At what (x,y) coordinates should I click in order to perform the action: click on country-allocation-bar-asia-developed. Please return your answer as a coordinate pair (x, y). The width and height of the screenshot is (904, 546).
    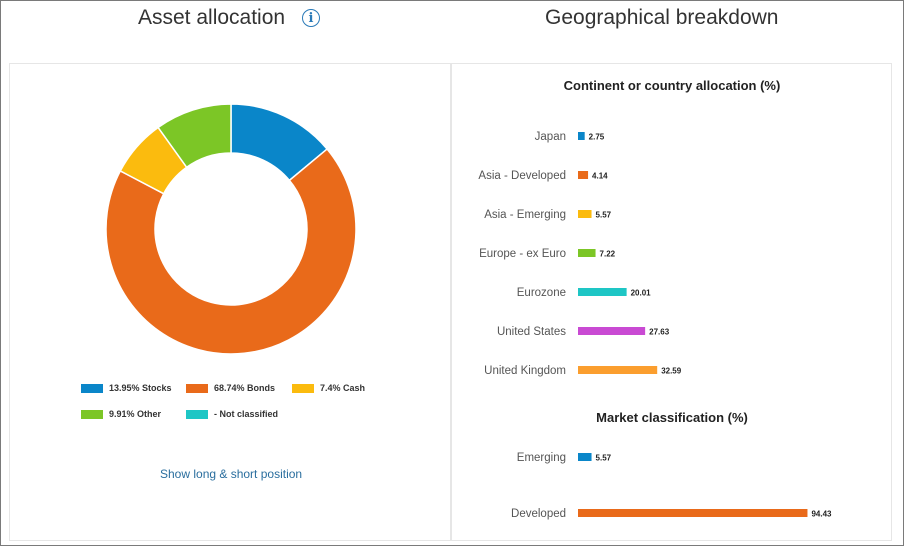
    Looking at the image, I should click on (583, 175).